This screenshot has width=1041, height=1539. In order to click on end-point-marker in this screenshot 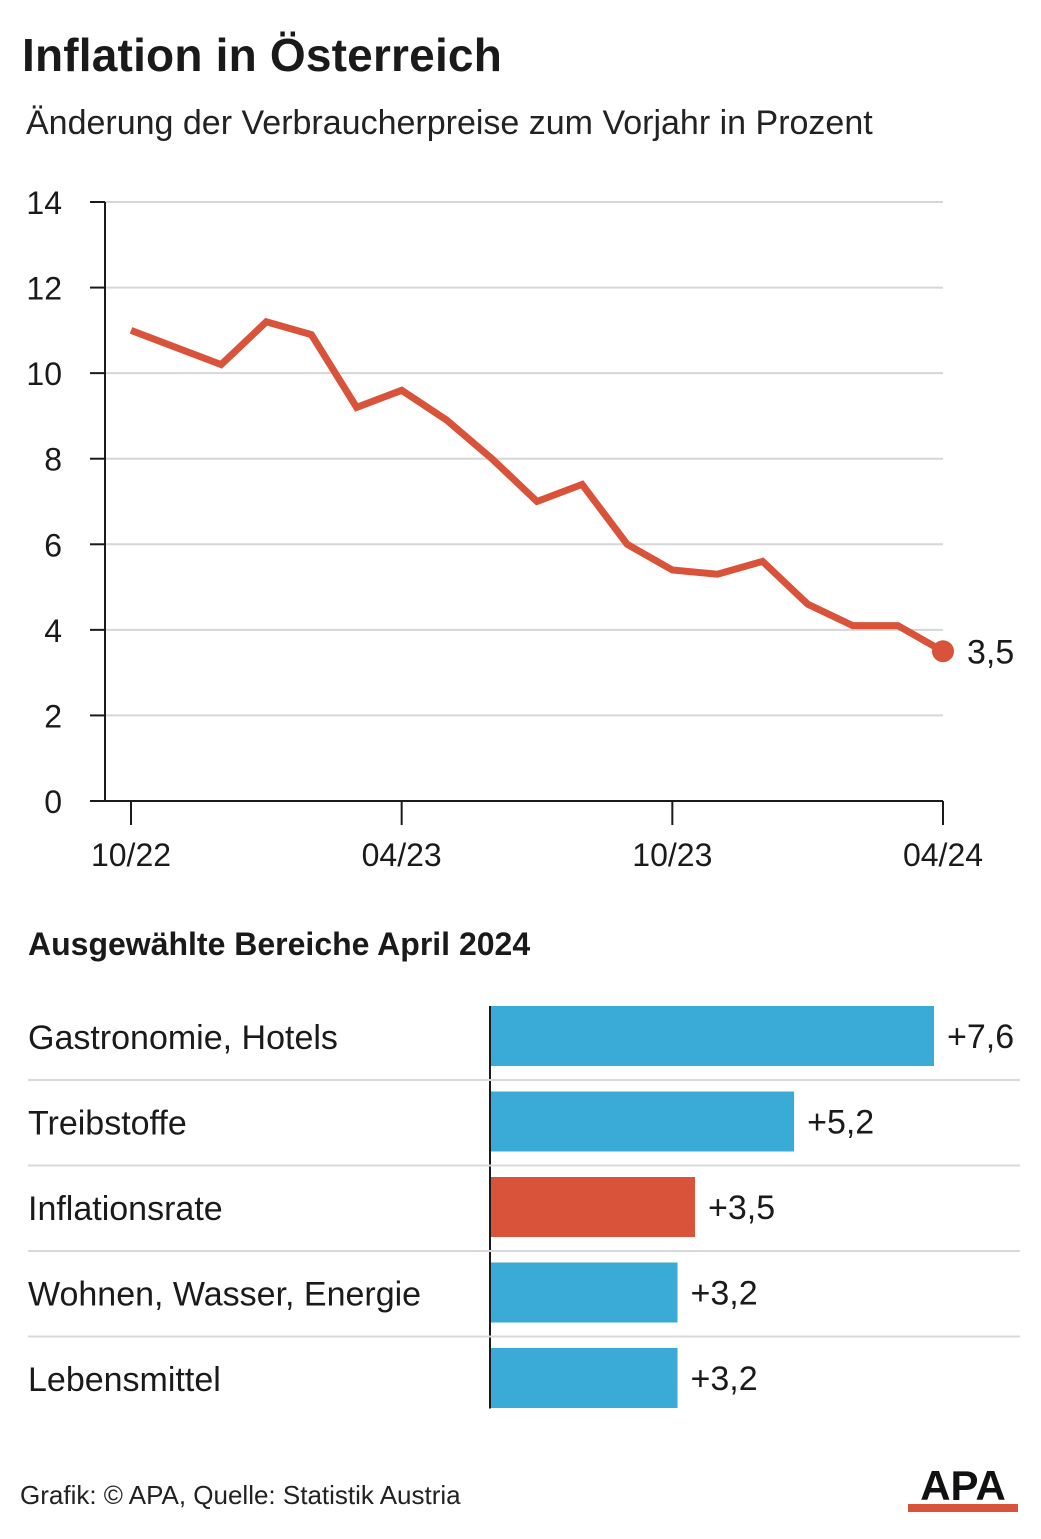, I will do `click(943, 651)`.